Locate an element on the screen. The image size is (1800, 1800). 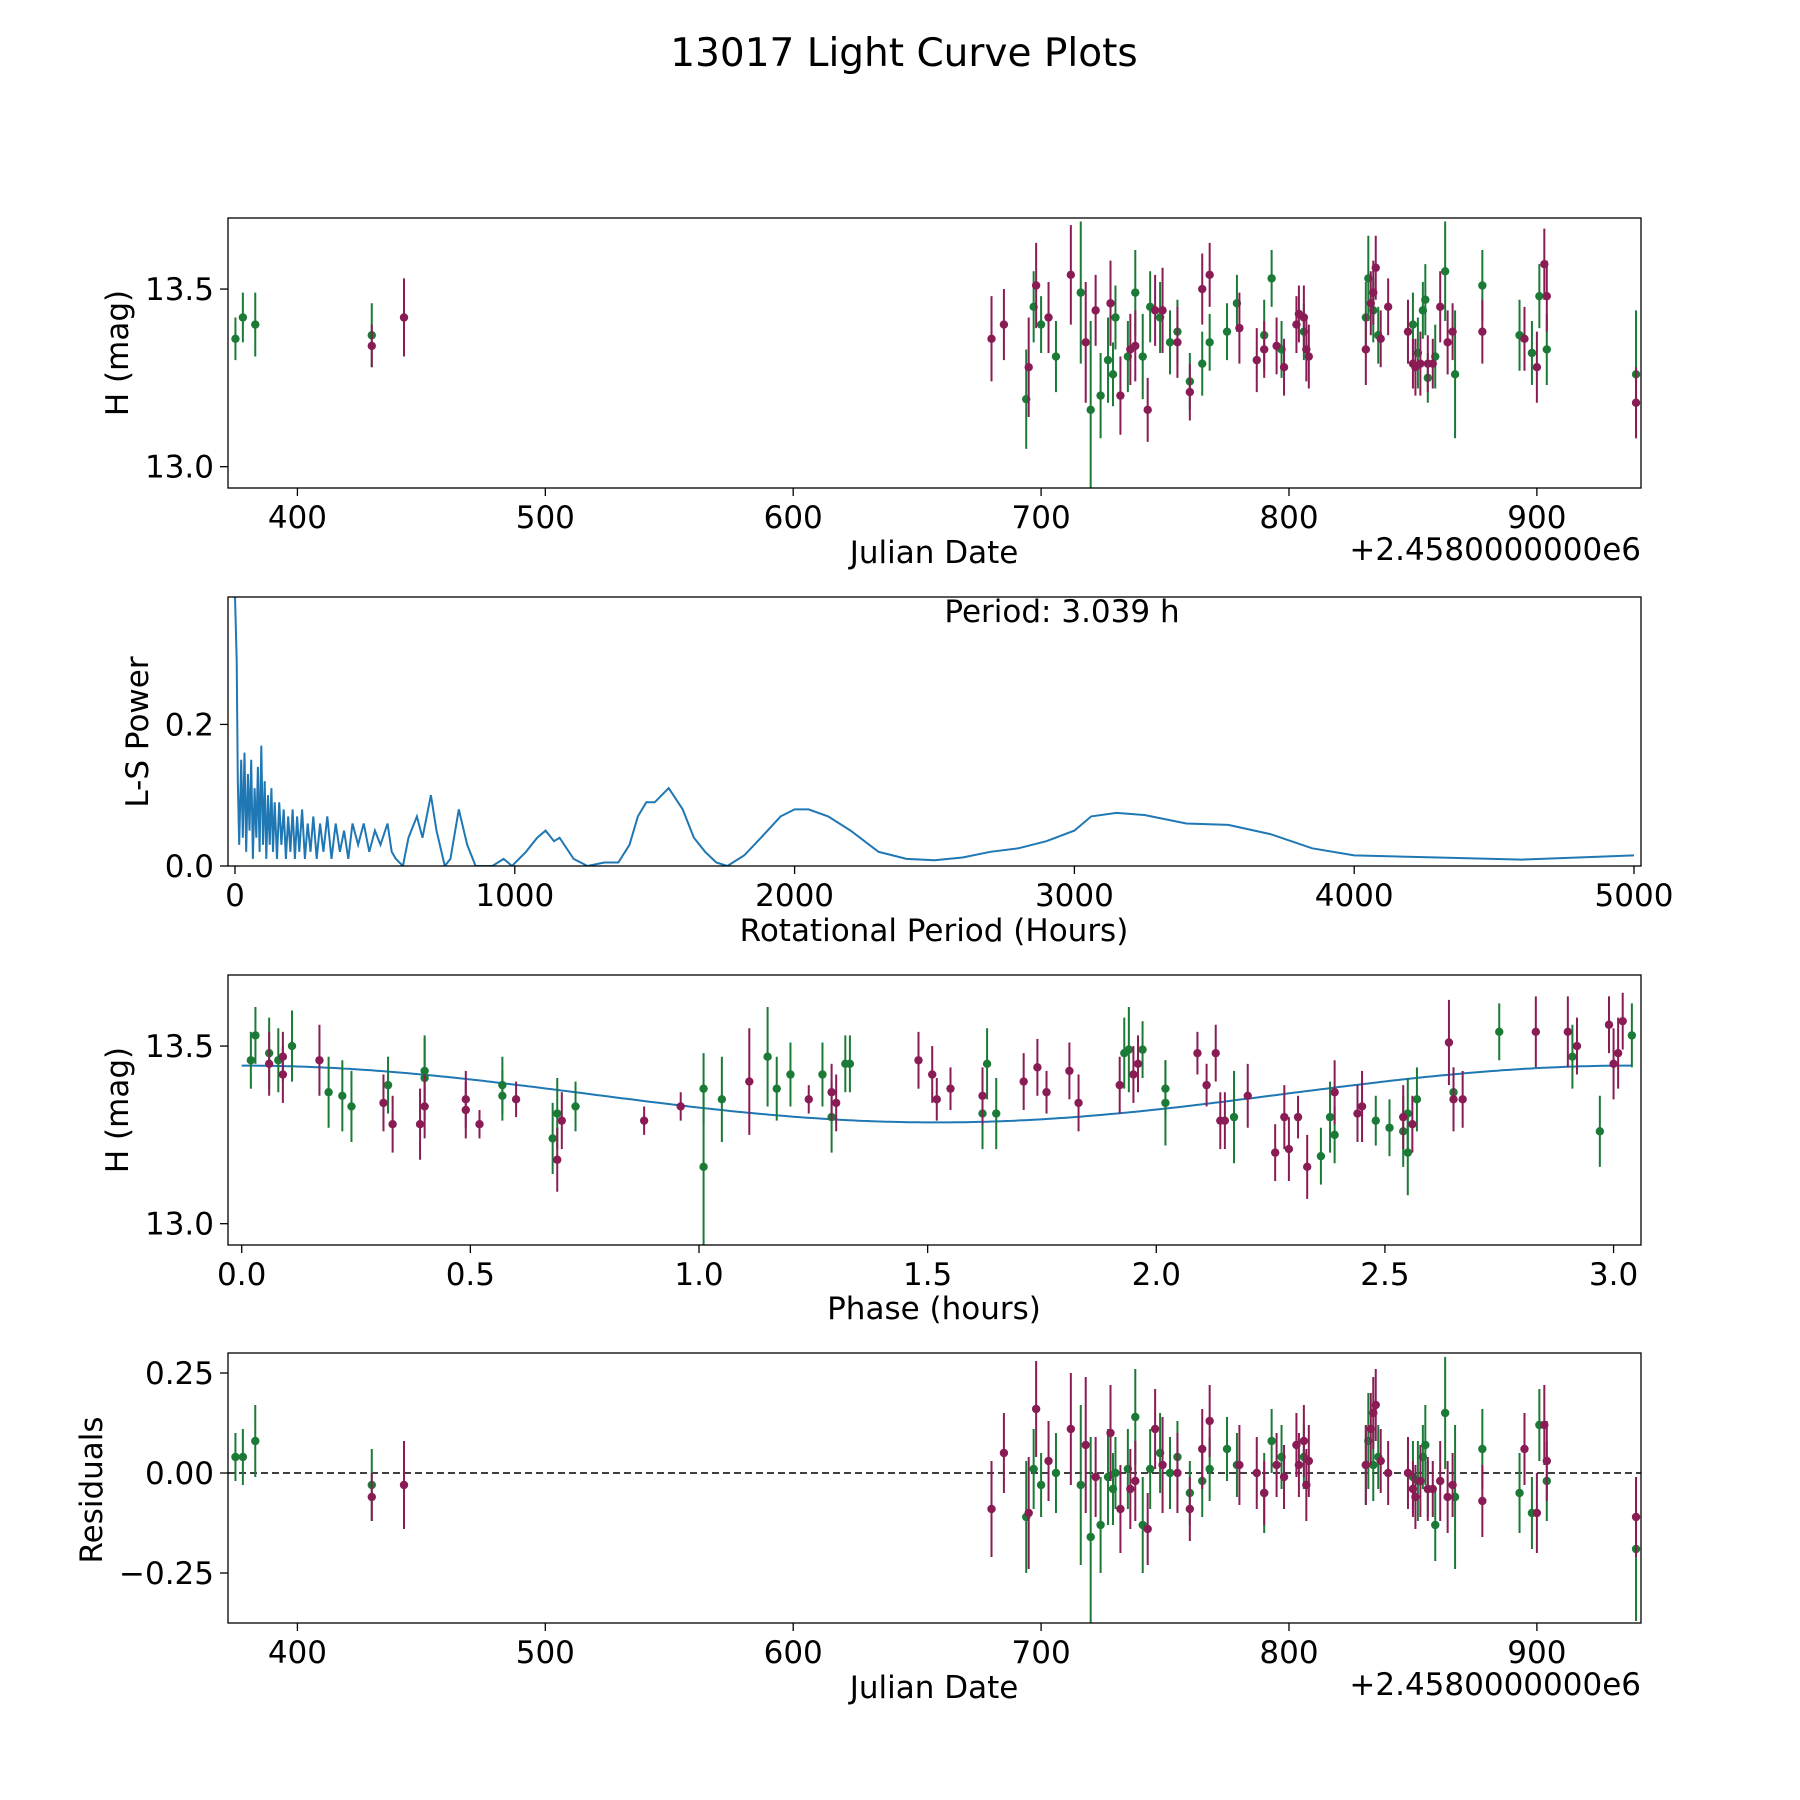
period-annotation: Period: 3.039 h is located at coordinates (1061, 612).